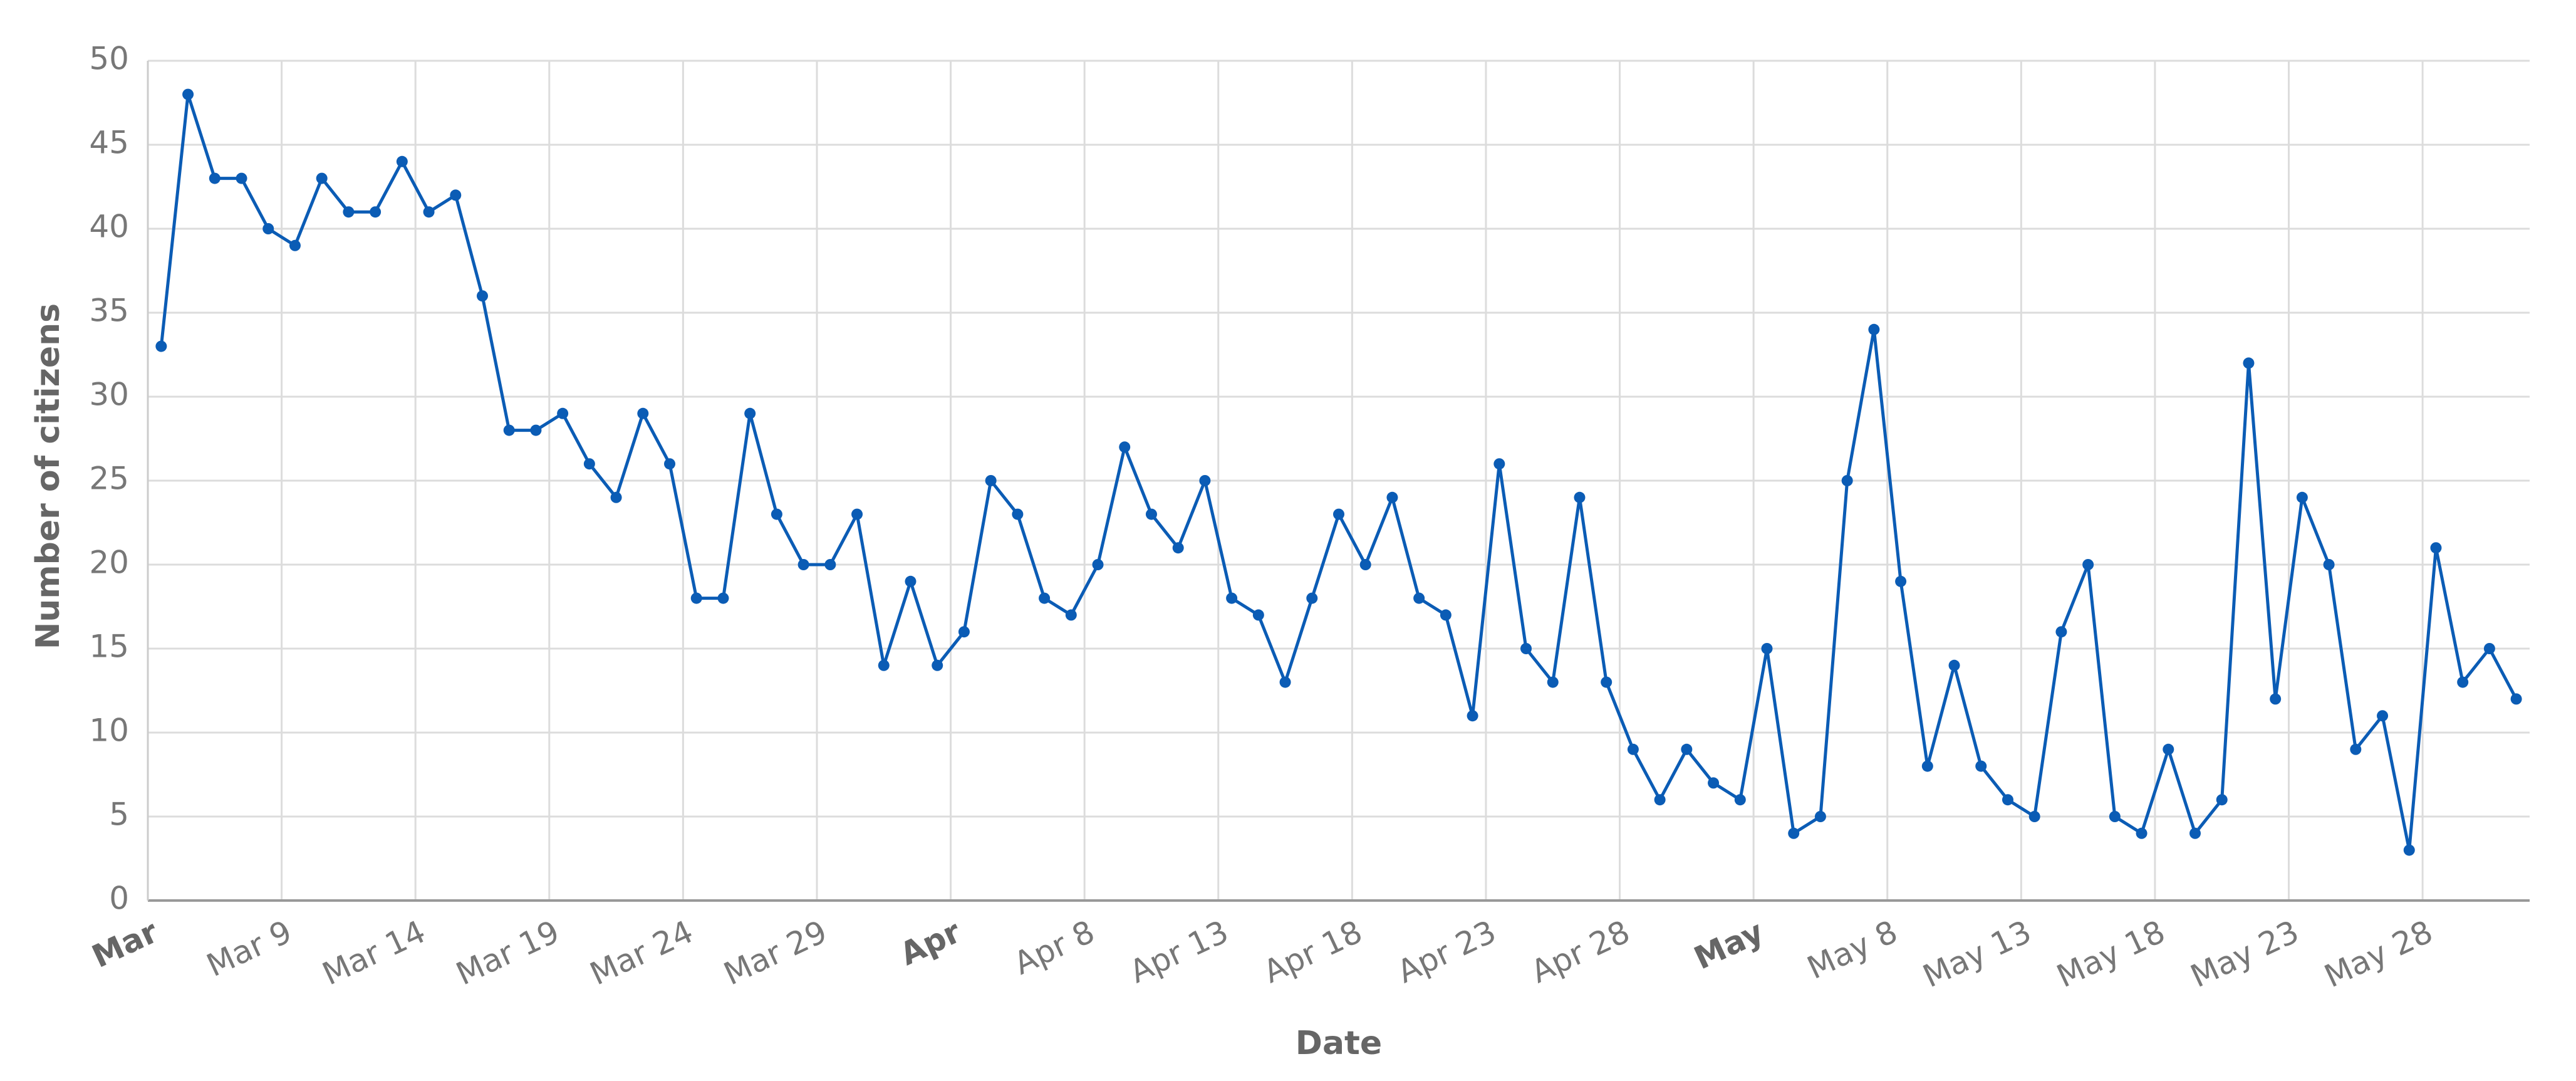 The width and height of the screenshot is (2576, 1081). I want to click on y-tick-label: 45, so click(109, 143).